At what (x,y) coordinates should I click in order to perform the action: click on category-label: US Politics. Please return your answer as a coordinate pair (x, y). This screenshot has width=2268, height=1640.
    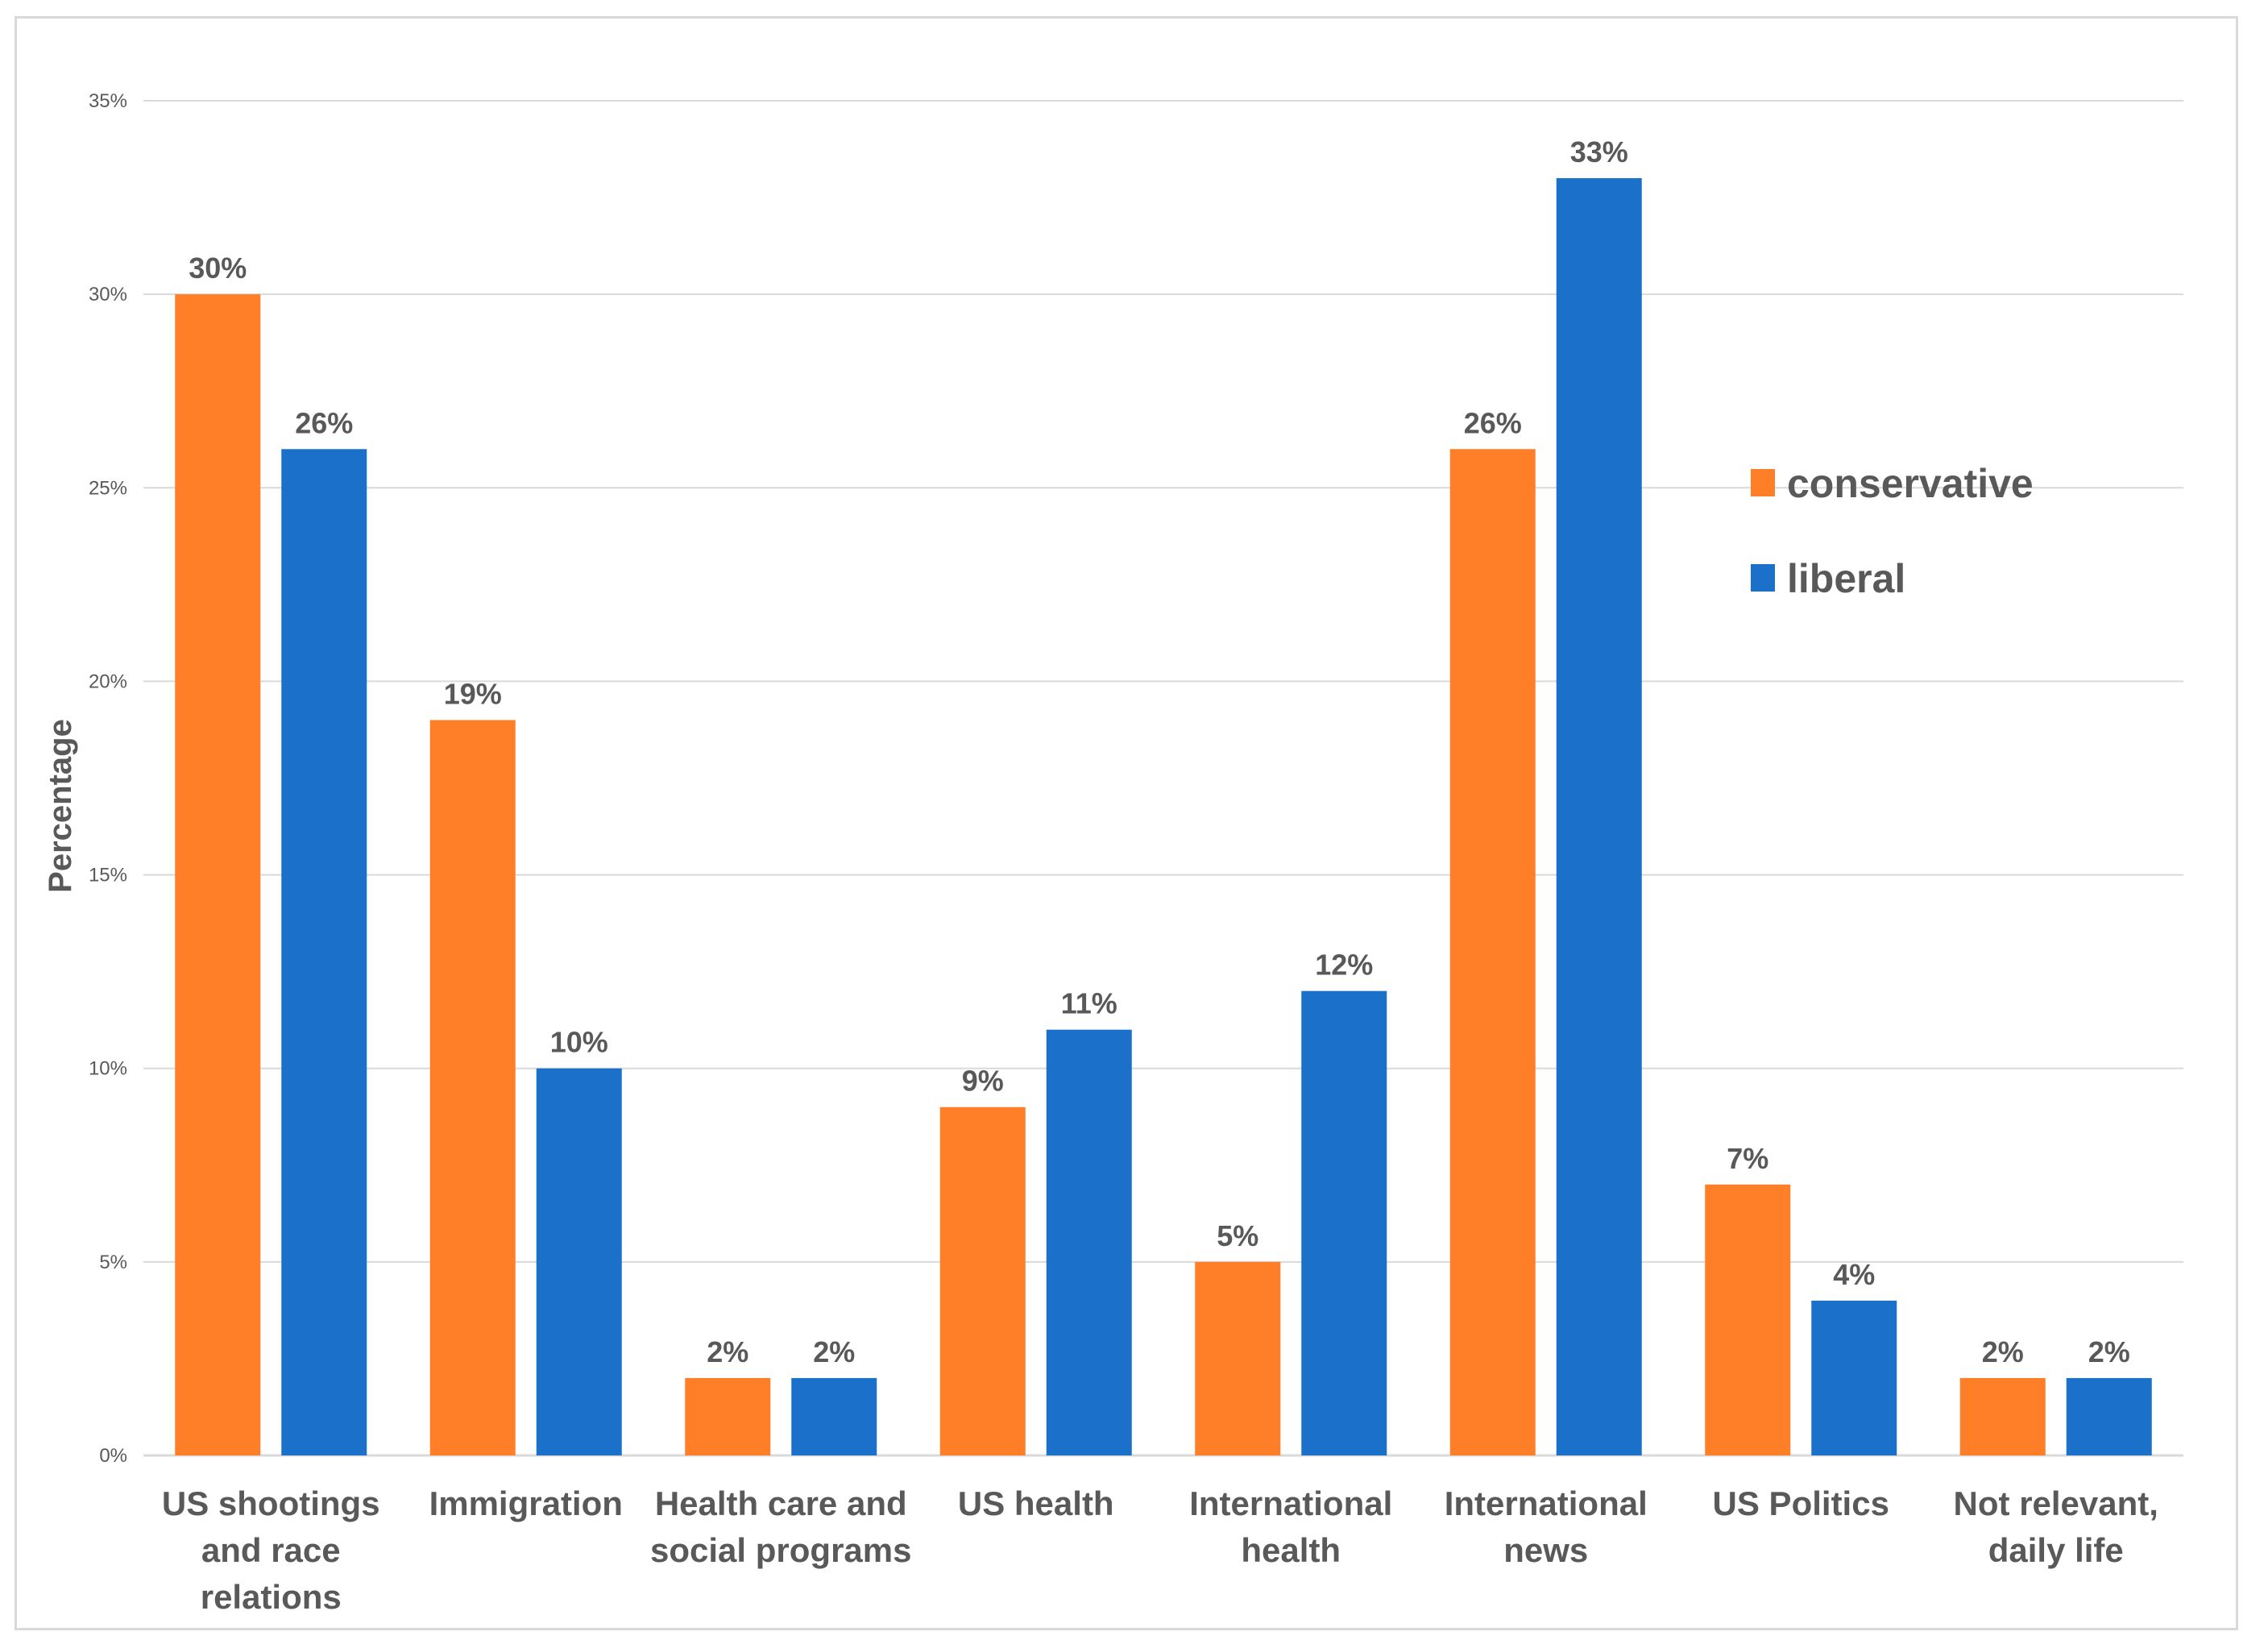
    Looking at the image, I should click on (1801, 1503).